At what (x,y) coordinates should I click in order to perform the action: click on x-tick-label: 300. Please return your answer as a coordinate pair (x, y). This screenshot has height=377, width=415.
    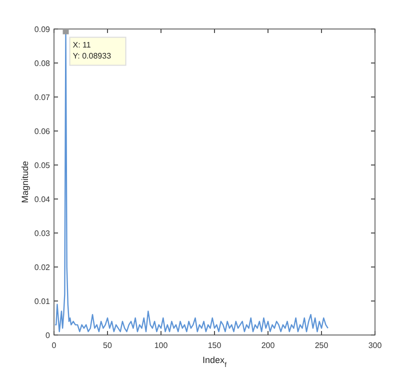
    Looking at the image, I should click on (375, 345).